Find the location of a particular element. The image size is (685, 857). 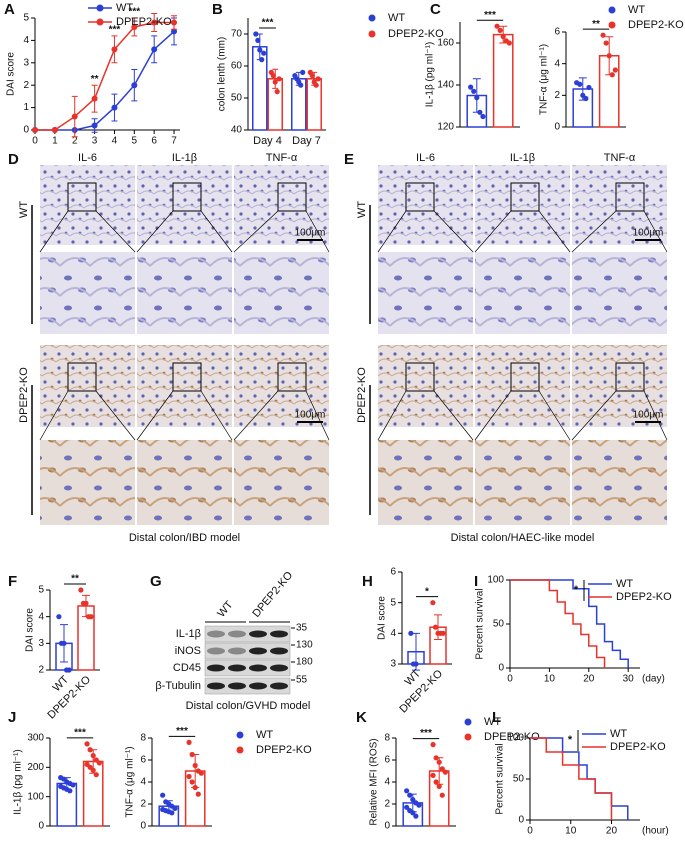

row-label: WT is located at coordinates (24, 209).